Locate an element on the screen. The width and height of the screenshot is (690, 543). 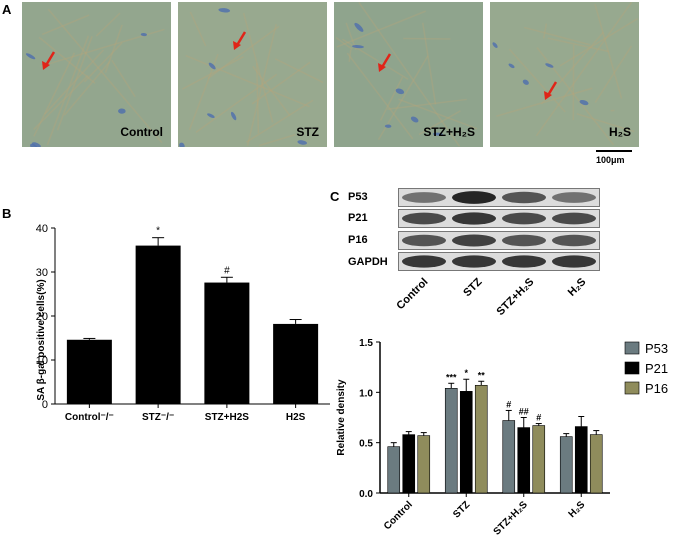
x-tick-label: STZ+H2S is located at coordinates (227, 417).